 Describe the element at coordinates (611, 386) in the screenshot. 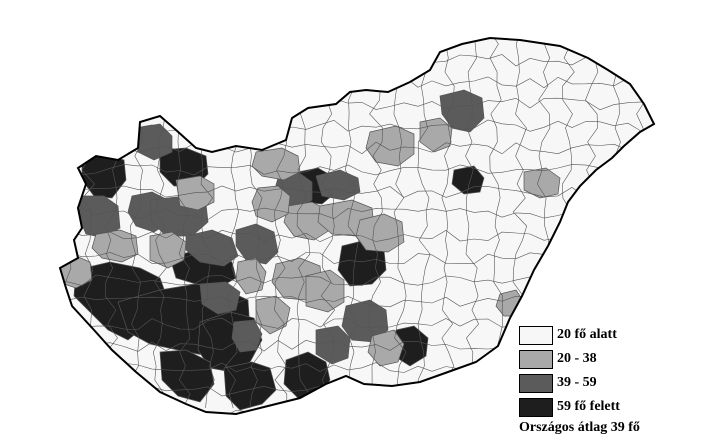

I see `legend-item-3: 39 - 59` at that location.